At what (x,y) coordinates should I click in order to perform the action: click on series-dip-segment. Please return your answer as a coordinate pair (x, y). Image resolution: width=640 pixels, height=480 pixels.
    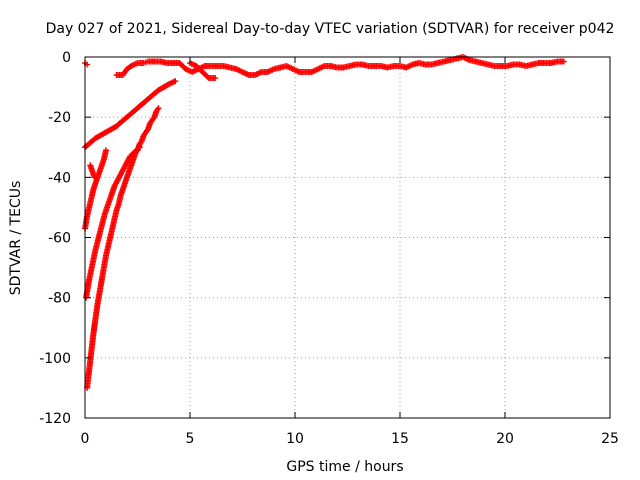
    Looking at the image, I should click on (203, 71).